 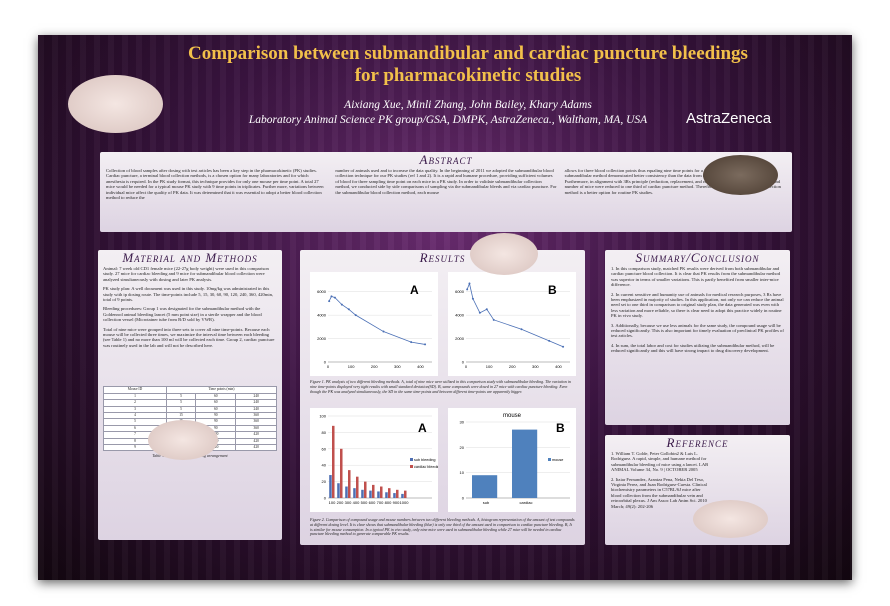 I want to click on table-row: 2 5 60 240, so click(x=190, y=403).